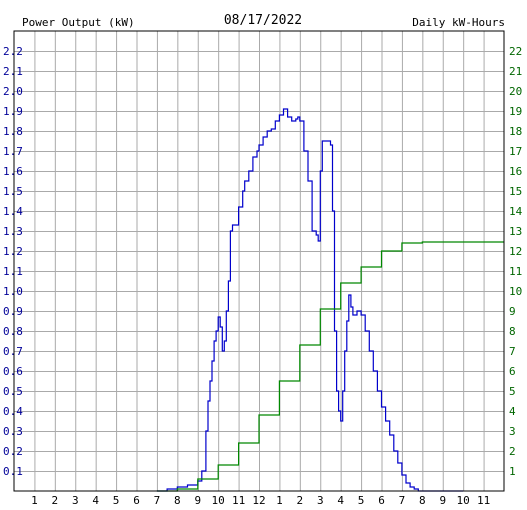 Image resolution: width=527 pixels, height=510 pixels. What do you see at coordinates (515, 51) in the screenshot?
I see `right-tick-label: 22` at bounding box center [515, 51].